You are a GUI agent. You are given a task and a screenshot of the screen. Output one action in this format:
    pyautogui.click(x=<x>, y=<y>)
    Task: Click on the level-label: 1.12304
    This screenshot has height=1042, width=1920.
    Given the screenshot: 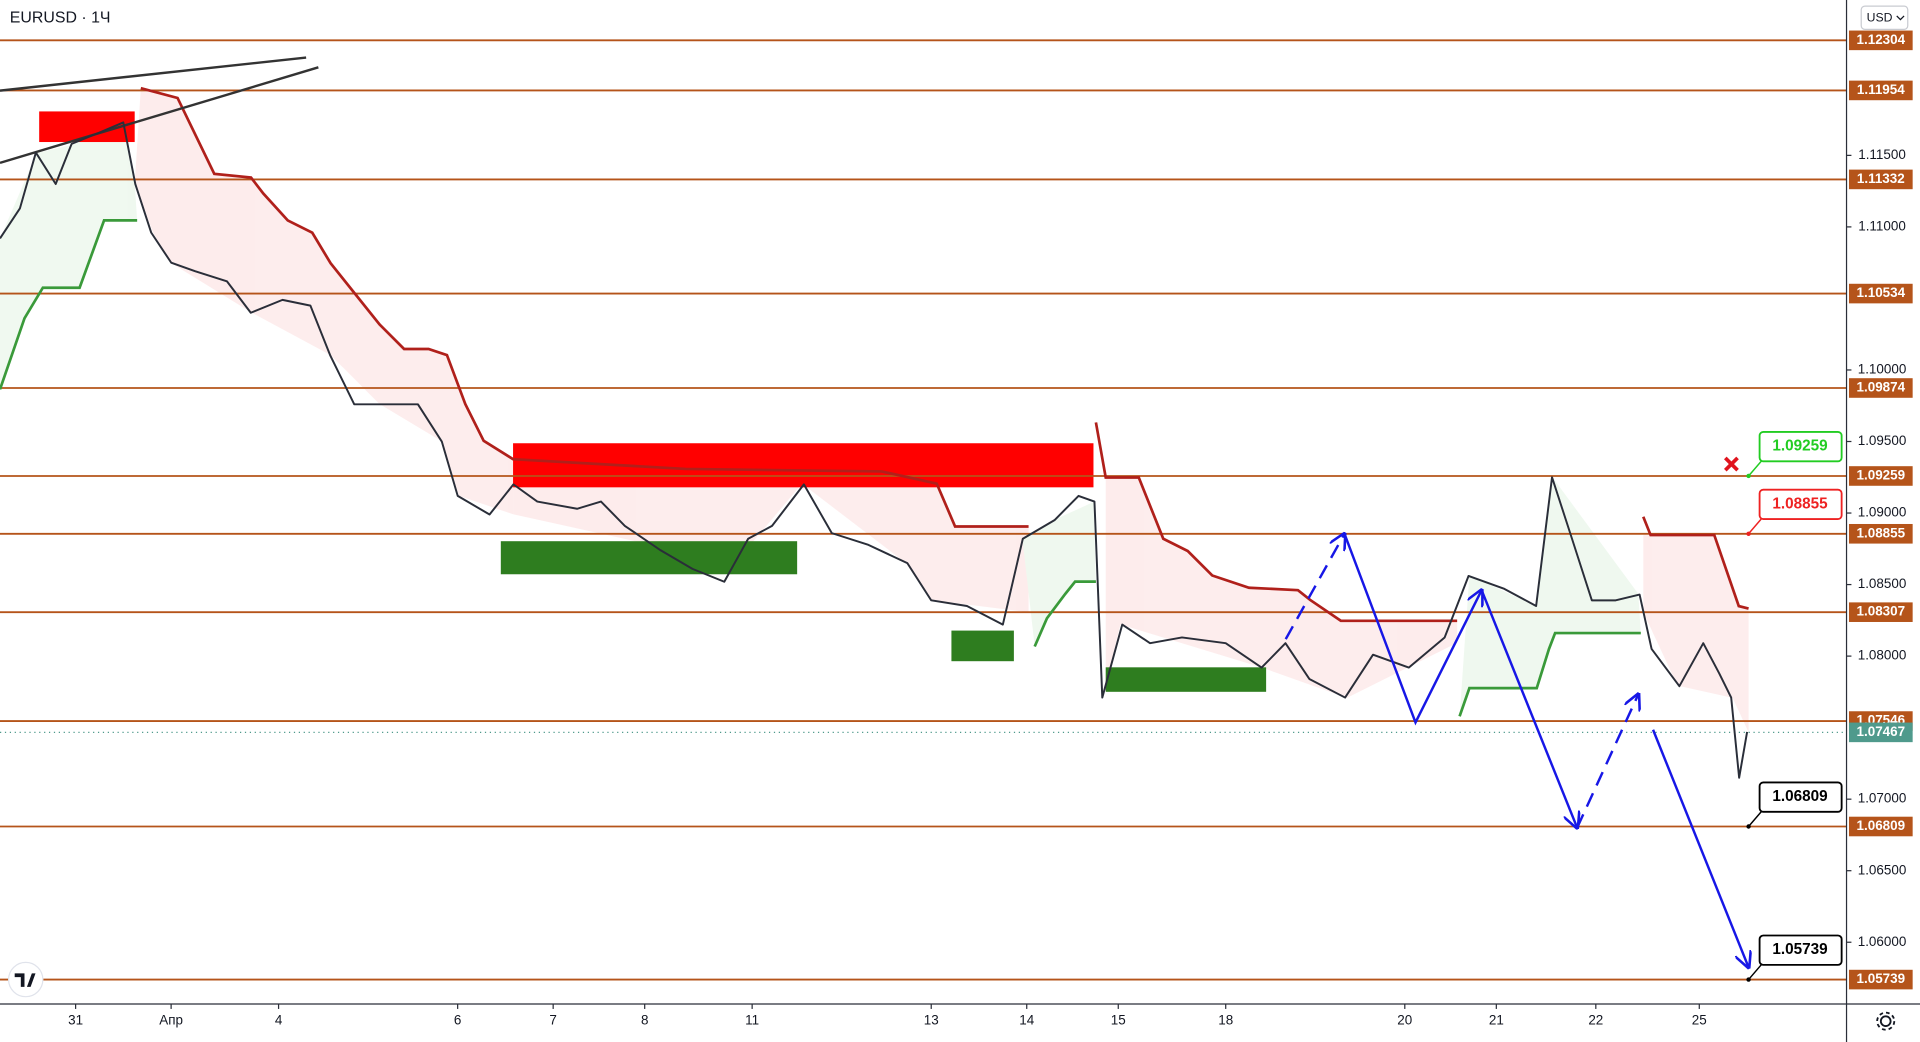 What is the action you would take?
    pyautogui.click(x=1880, y=39)
    